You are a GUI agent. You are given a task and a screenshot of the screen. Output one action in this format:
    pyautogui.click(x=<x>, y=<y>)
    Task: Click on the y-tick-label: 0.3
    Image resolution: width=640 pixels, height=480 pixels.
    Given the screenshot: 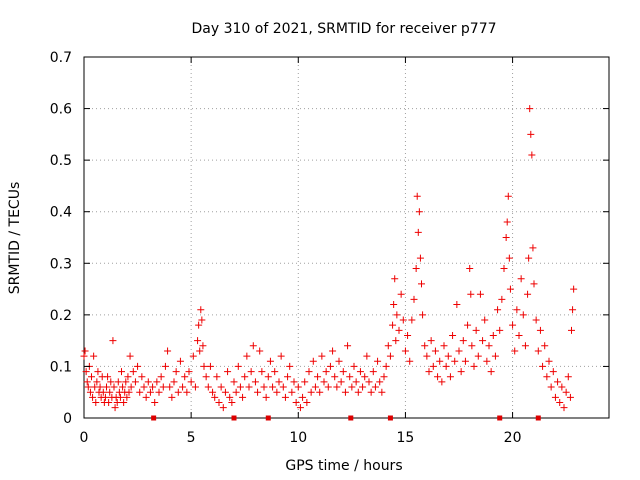 What is the action you would take?
    pyautogui.click(x=61, y=264)
    